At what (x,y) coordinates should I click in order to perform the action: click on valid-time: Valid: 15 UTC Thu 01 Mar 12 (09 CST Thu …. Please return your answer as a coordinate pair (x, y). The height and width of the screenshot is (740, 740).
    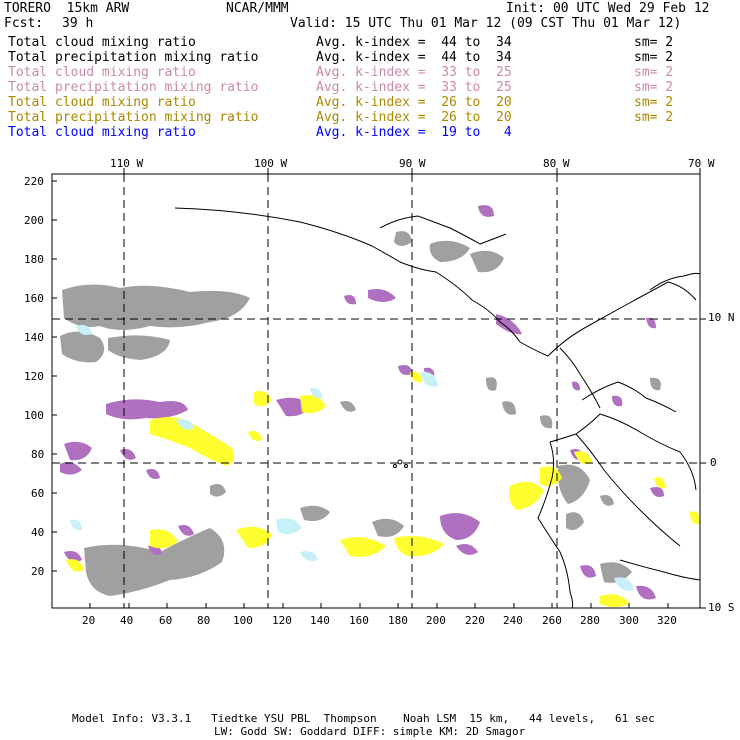
    Looking at the image, I should click on (486, 23).